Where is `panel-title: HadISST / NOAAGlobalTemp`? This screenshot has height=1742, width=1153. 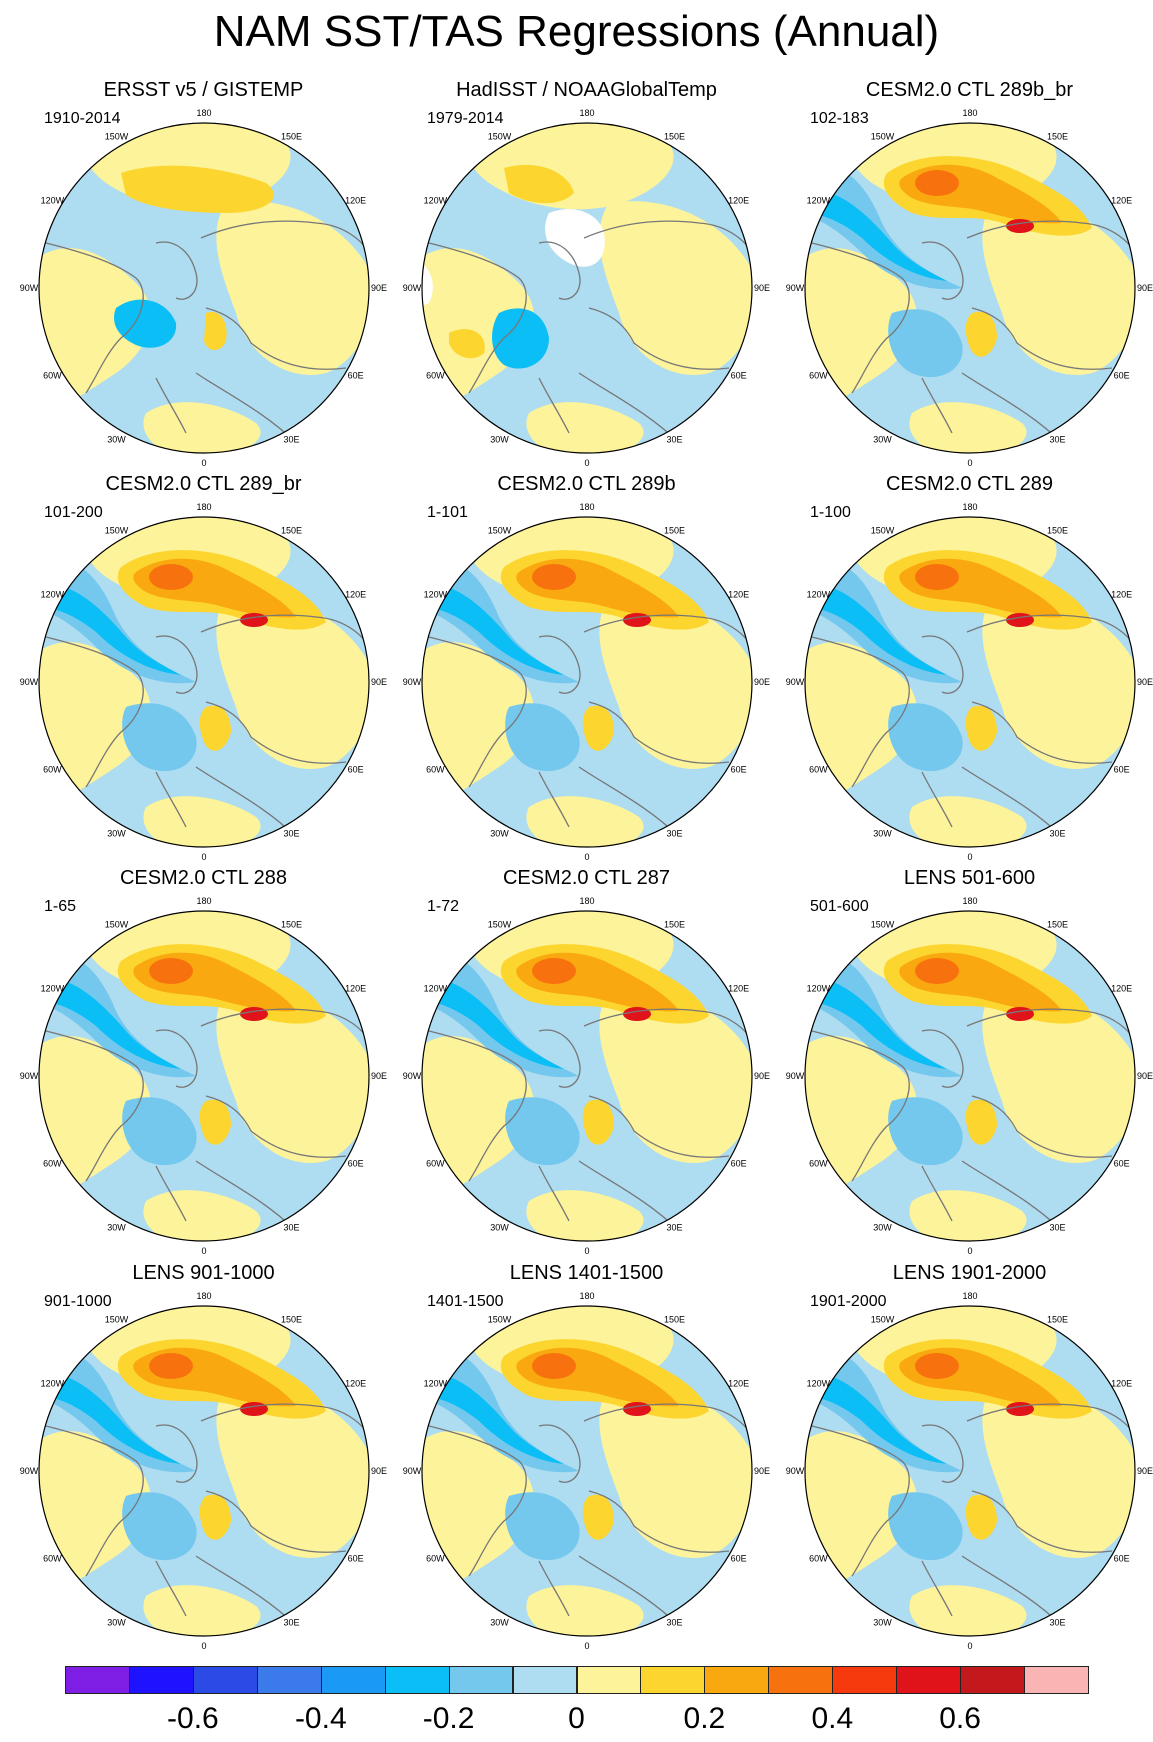
panel-title: HadISST / NOAAGlobalTemp is located at coordinates (586, 90).